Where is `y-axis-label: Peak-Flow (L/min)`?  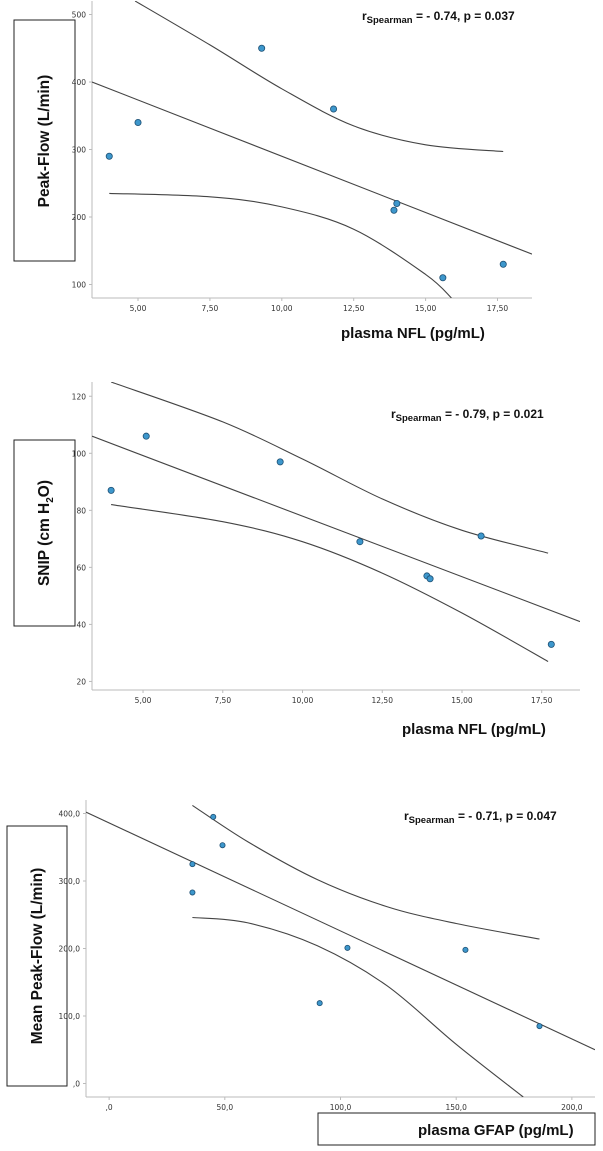
y-axis-label: Peak-Flow (L/min) is located at coordinates (44, 141).